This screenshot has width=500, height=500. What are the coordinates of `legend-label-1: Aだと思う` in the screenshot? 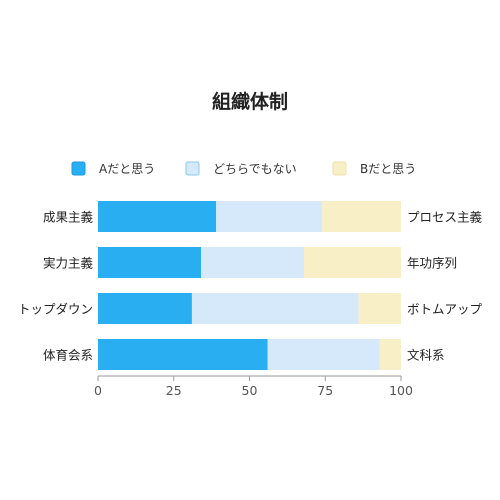 It's located at (127, 169).